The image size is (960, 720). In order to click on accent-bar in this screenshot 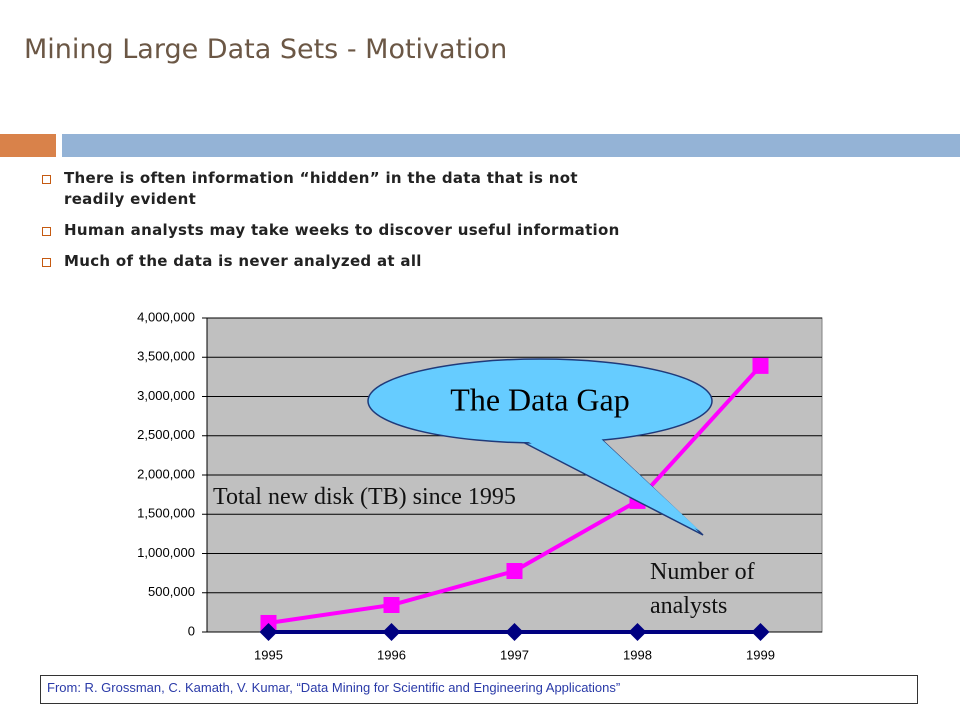, I will do `click(28, 145)`.